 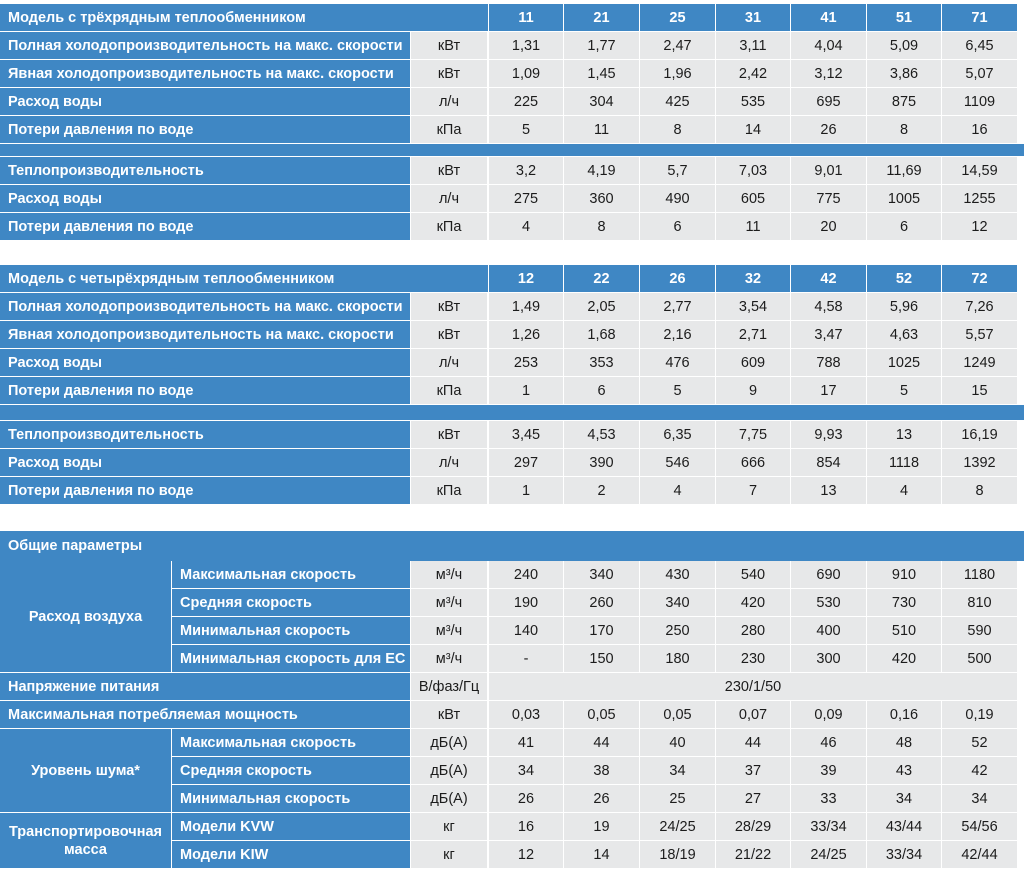 What do you see at coordinates (753, 390) in the screenshot?
I see `four-row-cooling-row-value: 9` at bounding box center [753, 390].